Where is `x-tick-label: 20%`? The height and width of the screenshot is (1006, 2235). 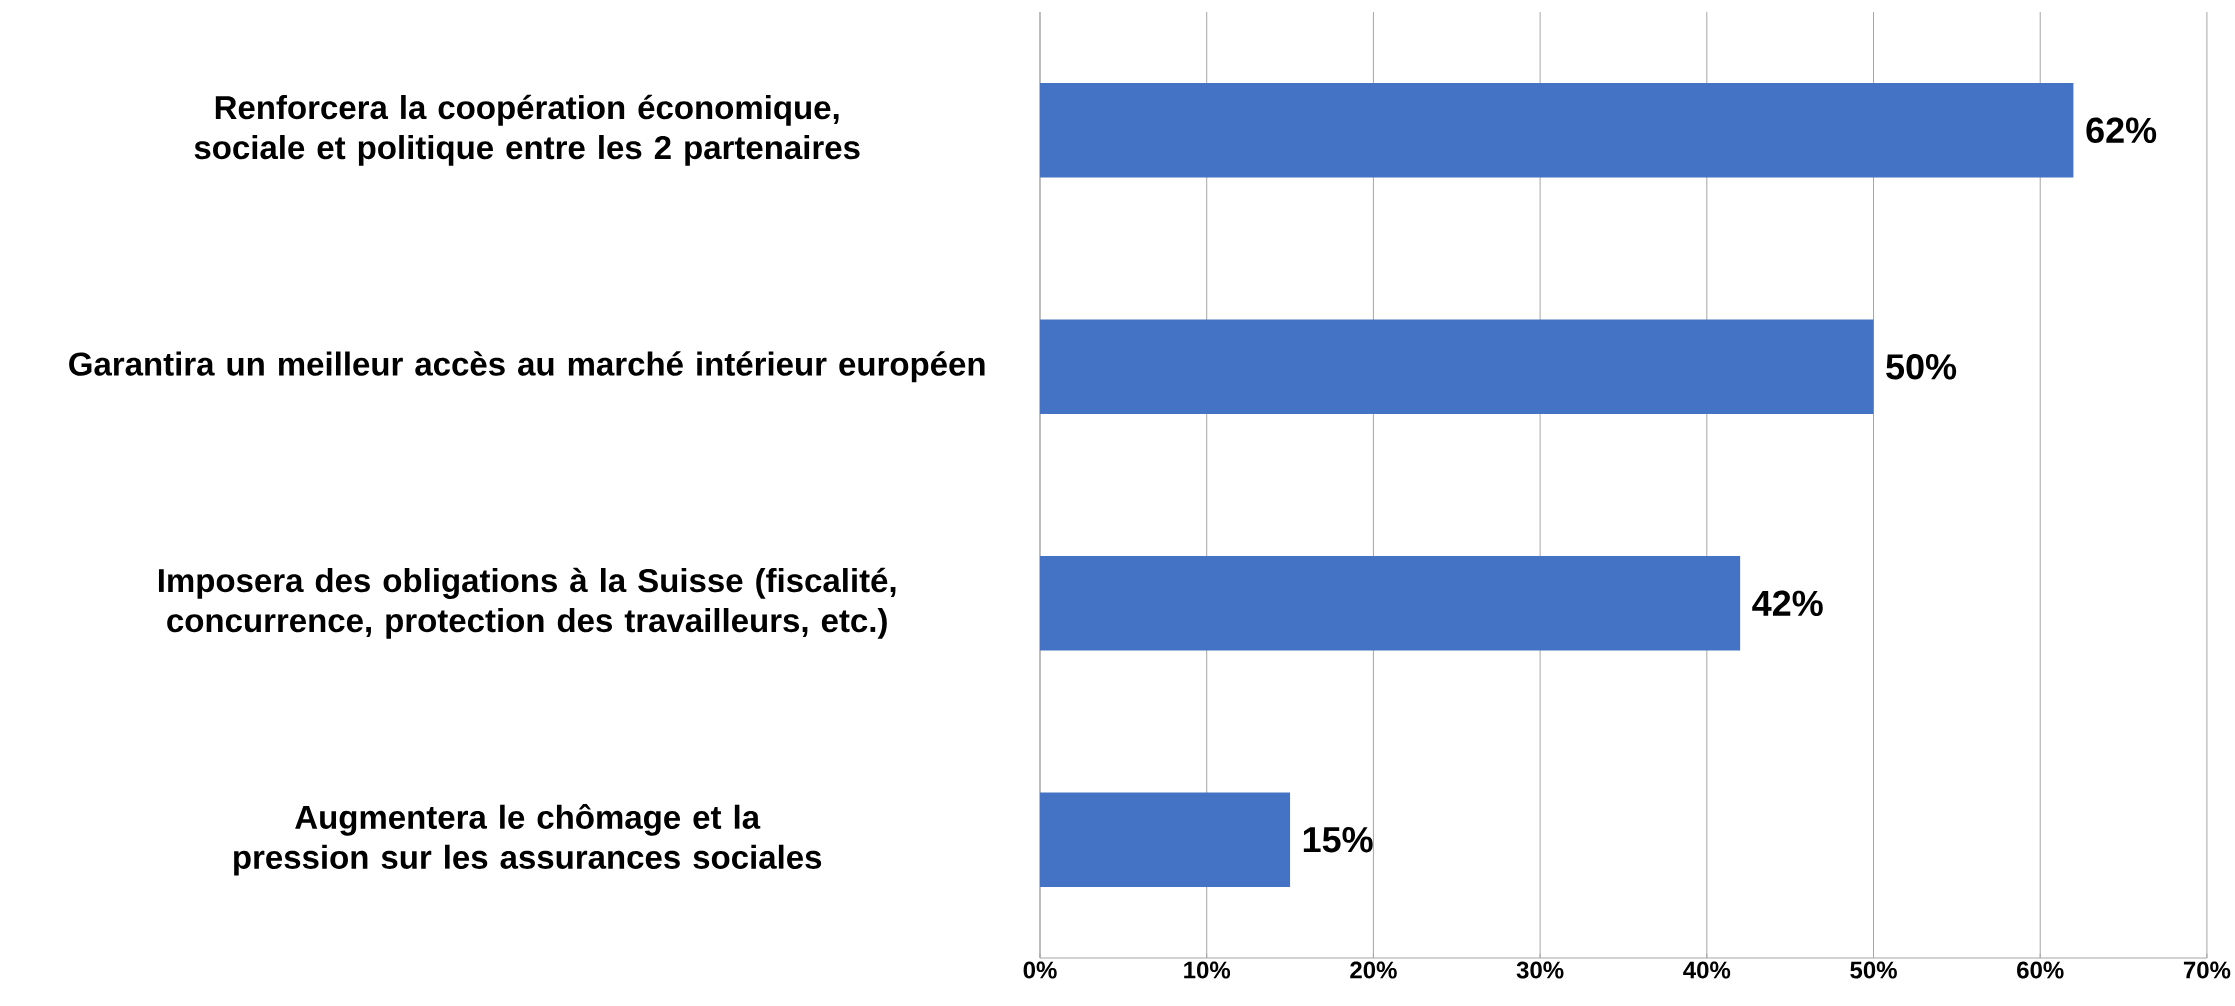 x-tick-label: 20% is located at coordinates (1373, 970).